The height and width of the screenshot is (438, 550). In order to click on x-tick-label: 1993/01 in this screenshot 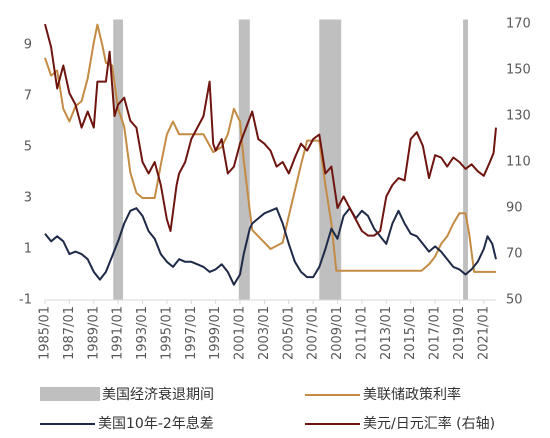, I will do `click(142, 333)`.